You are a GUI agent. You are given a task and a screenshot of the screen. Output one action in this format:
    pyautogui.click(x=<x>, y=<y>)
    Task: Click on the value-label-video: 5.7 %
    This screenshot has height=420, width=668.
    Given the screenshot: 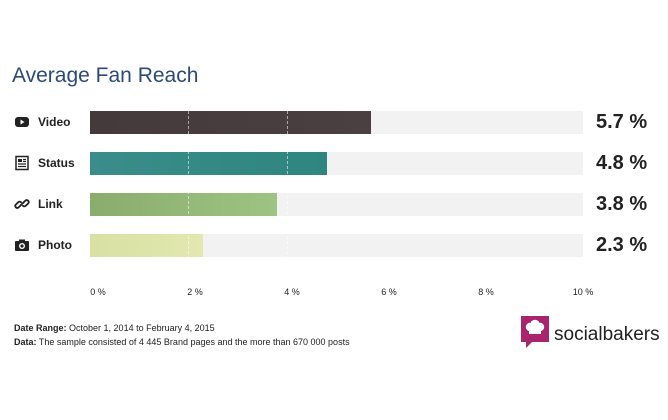 What is the action you would take?
    pyautogui.click(x=622, y=122)
    